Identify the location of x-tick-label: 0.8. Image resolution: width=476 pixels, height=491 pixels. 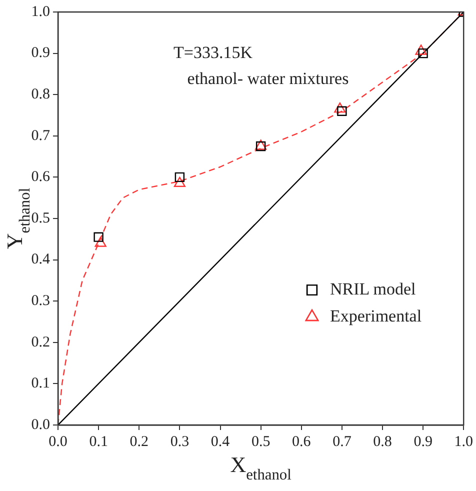
(382, 442).